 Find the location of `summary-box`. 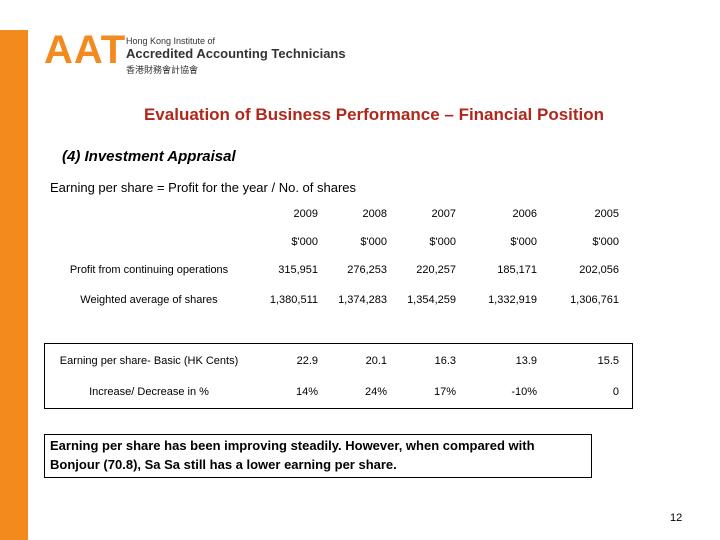

summary-box is located at coordinates (338, 376).